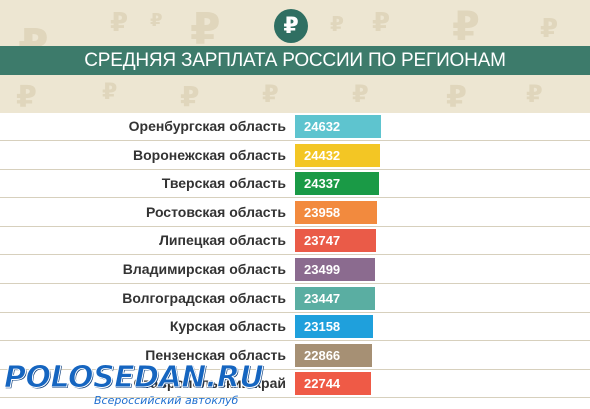 The image size is (590, 409). What do you see at coordinates (322, 384) in the screenshot?
I see `value-label: 22744` at bounding box center [322, 384].